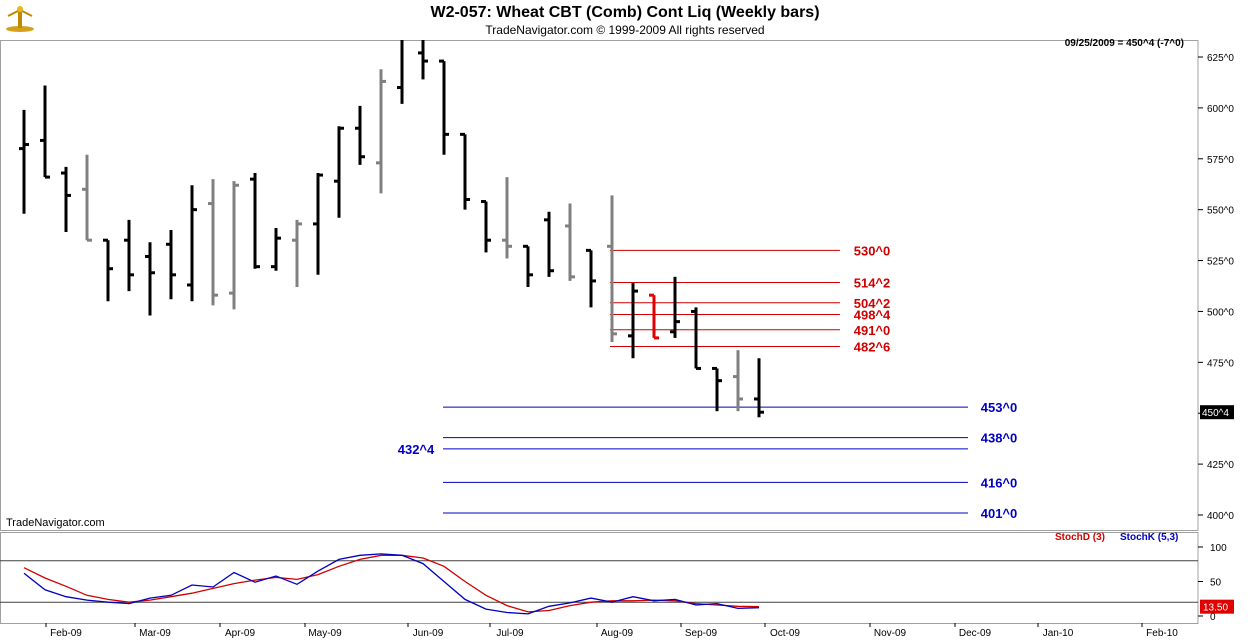 Image resolution: width=1250 pixels, height=643 pixels. Describe the element at coordinates (872, 303) in the screenshot. I see `level-label: 504^2` at that location.